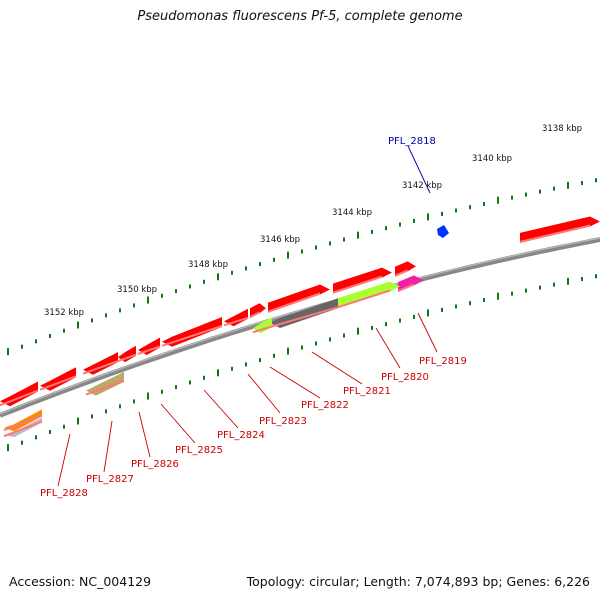  Describe the element at coordinates (192, 336) in the screenshot. I see `gene-cds-g-shade` at that location.